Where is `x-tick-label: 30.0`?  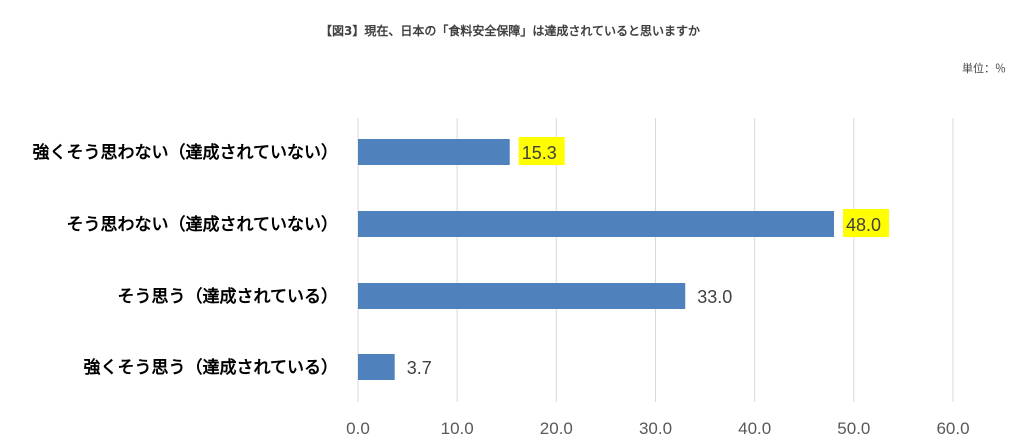
x-tick-label: 30.0 is located at coordinates (655, 428).